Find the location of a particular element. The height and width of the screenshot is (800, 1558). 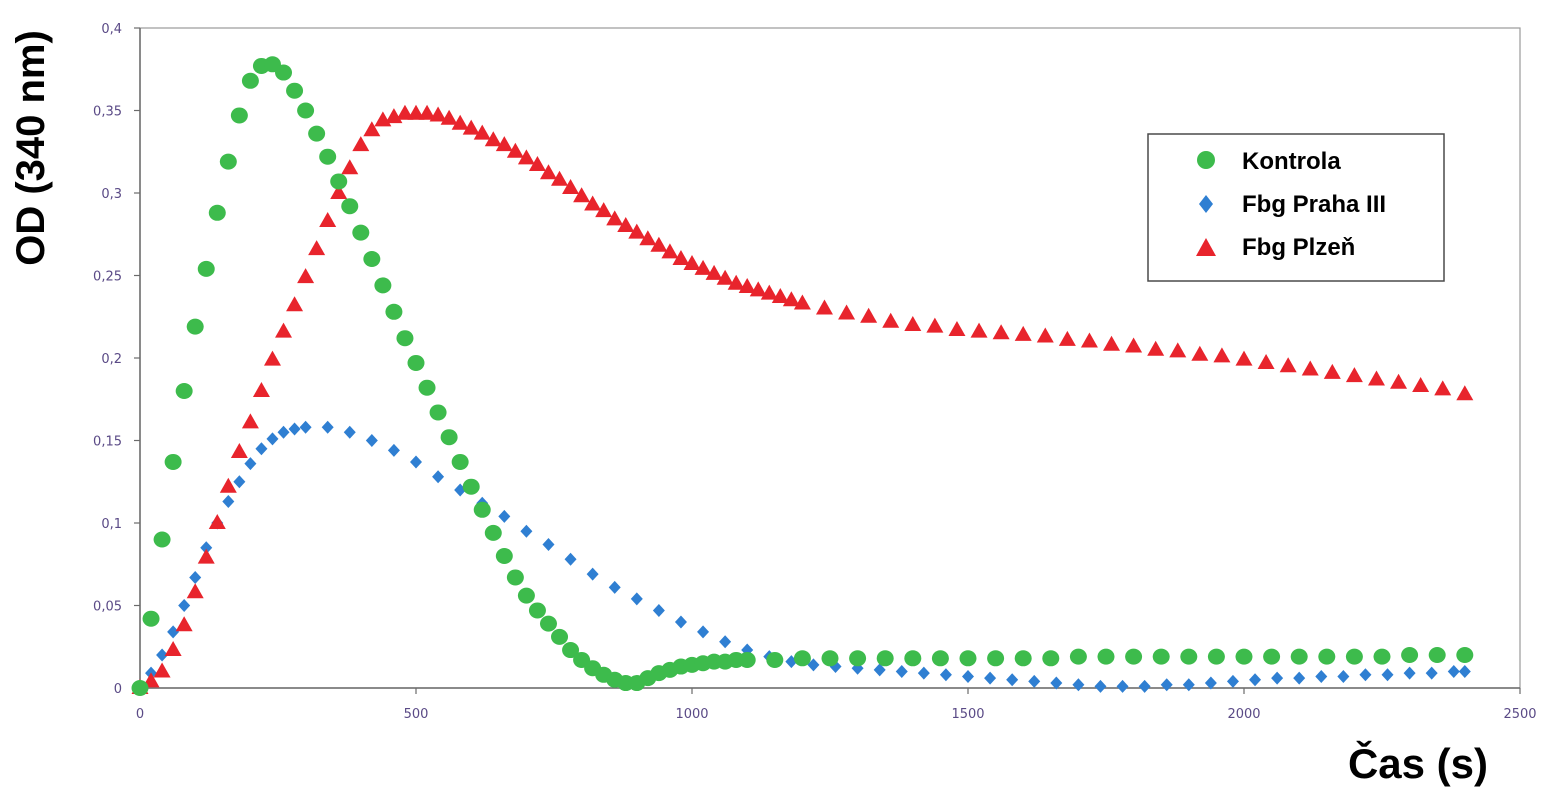

legend: Kontrola Fbg Praha III Fbg Plzeň is located at coordinates (1296, 207).